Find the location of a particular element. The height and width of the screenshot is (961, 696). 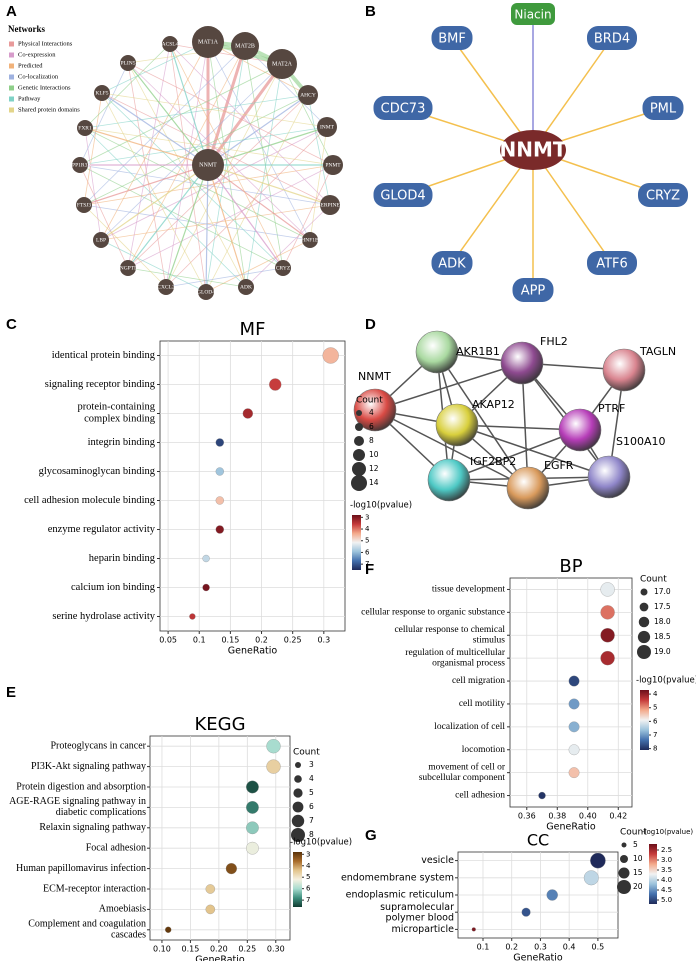

colorbar-tick-label: 4.5 is located at coordinates (666, 890).